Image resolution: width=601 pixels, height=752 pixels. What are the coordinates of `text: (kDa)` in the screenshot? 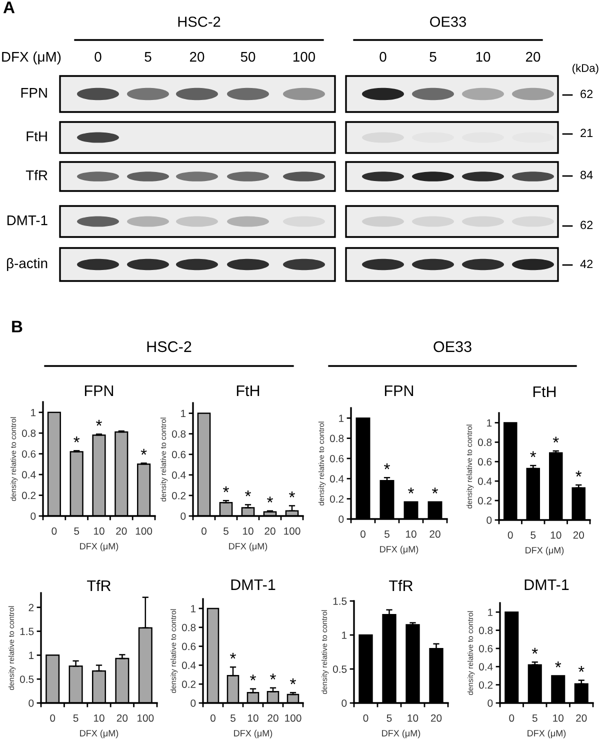 It's located at (585, 69).